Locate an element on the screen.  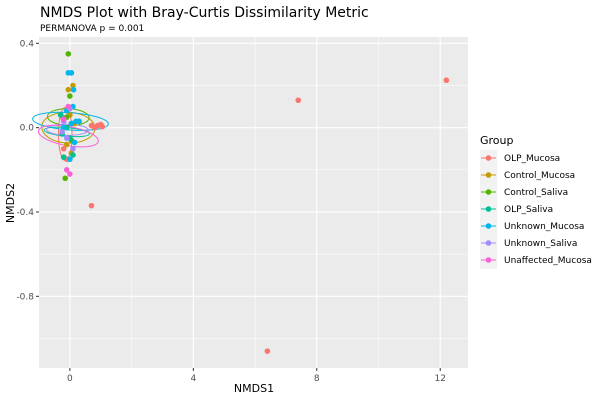
group-ellipse is located at coordinates (67, 129).